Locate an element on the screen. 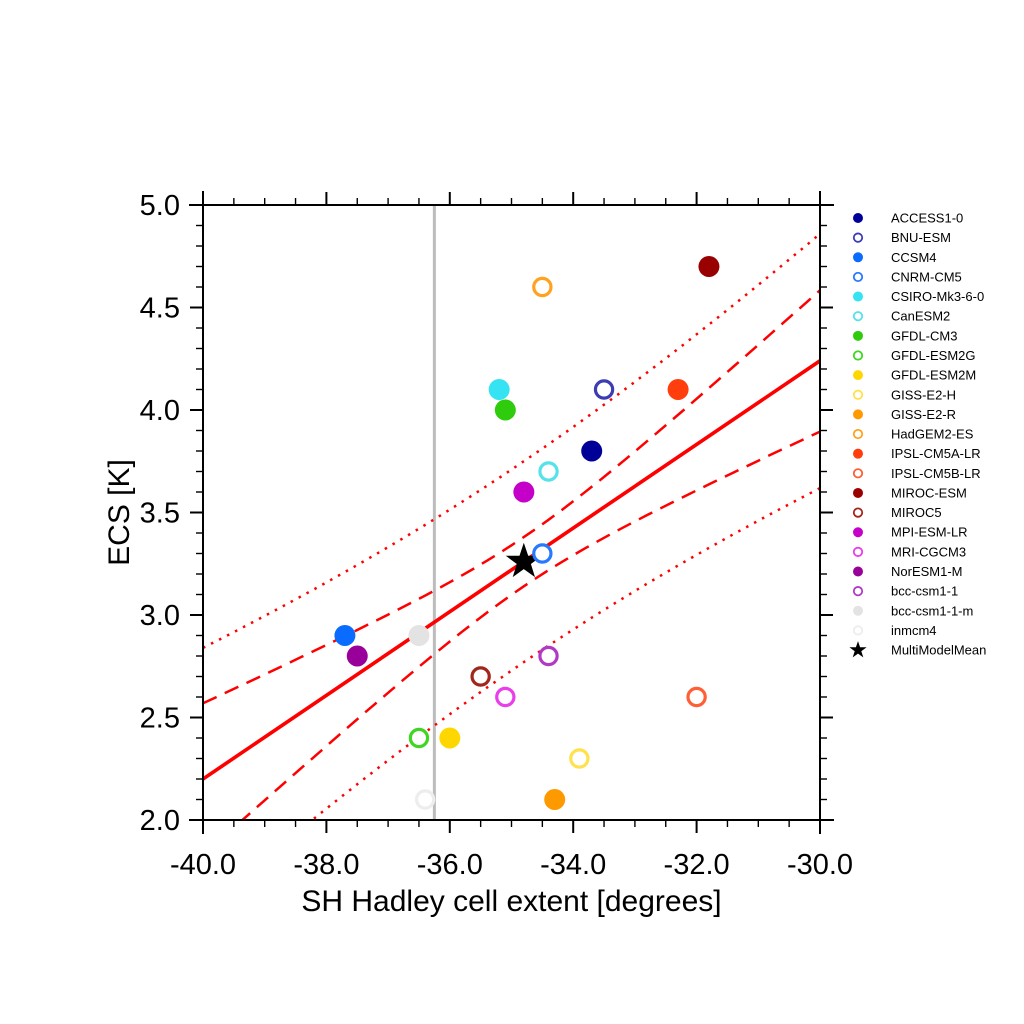 The width and height of the screenshot is (1024, 1024). legend-item-MultiModelMean: MultiModelMean is located at coordinates (917, 649).